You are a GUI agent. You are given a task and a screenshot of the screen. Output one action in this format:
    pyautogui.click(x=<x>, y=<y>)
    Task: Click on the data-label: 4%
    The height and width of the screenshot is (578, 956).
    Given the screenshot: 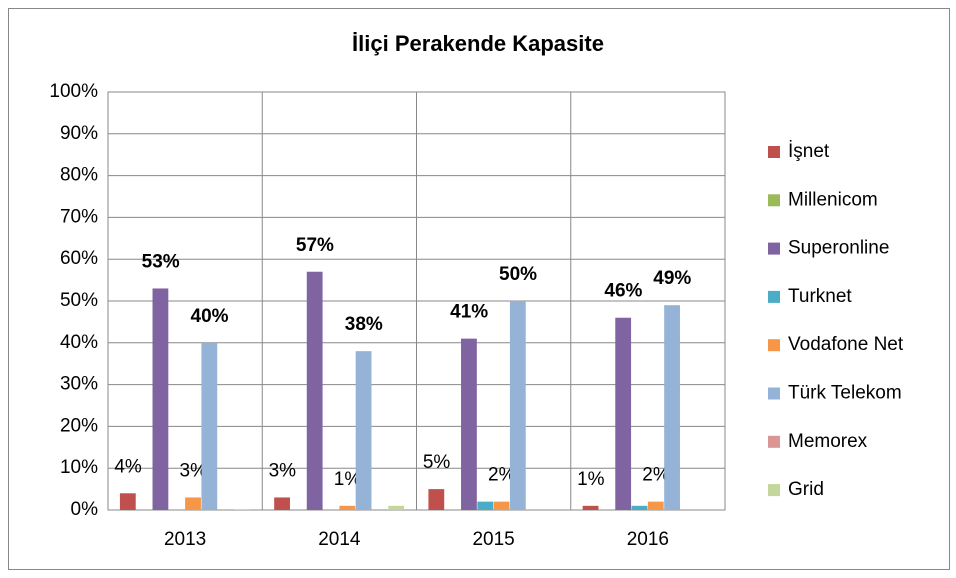 What is the action you would take?
    pyautogui.click(x=128, y=466)
    